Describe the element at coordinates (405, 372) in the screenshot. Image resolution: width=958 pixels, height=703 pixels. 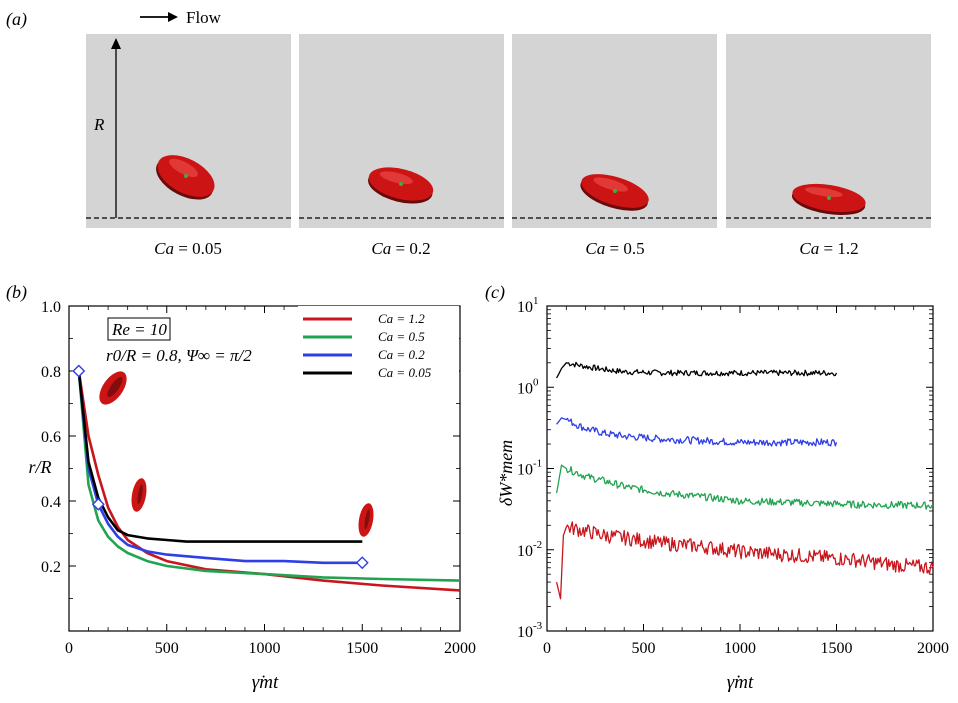
I see `legend-label: Ca = 0.05` at that location.